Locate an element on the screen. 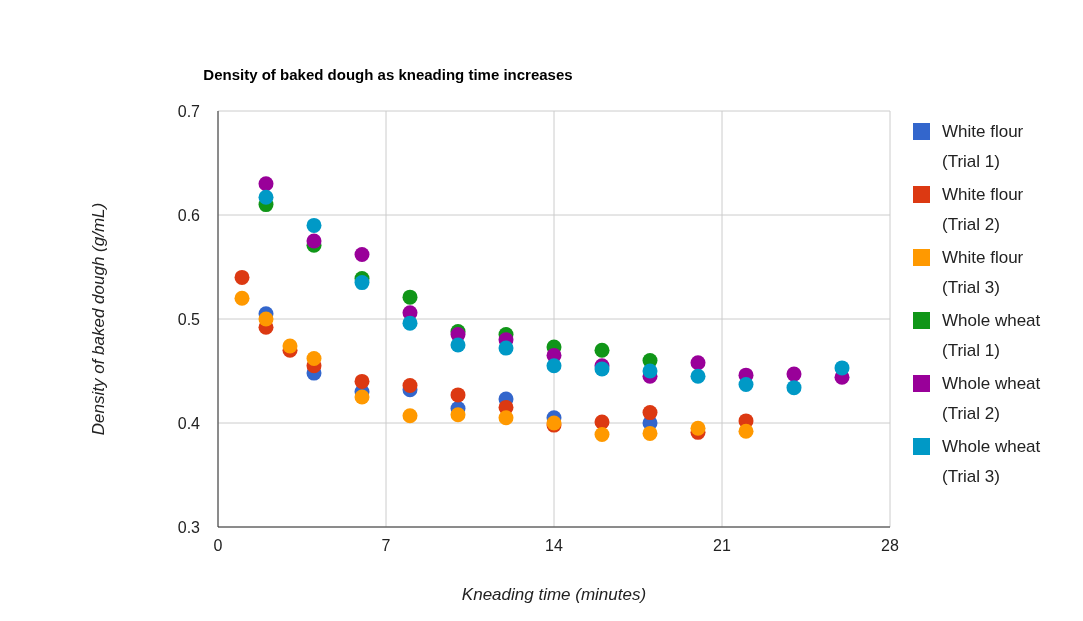 The width and height of the screenshot is (1083, 621). y-tick-label: 0.6 is located at coordinates (189, 215).